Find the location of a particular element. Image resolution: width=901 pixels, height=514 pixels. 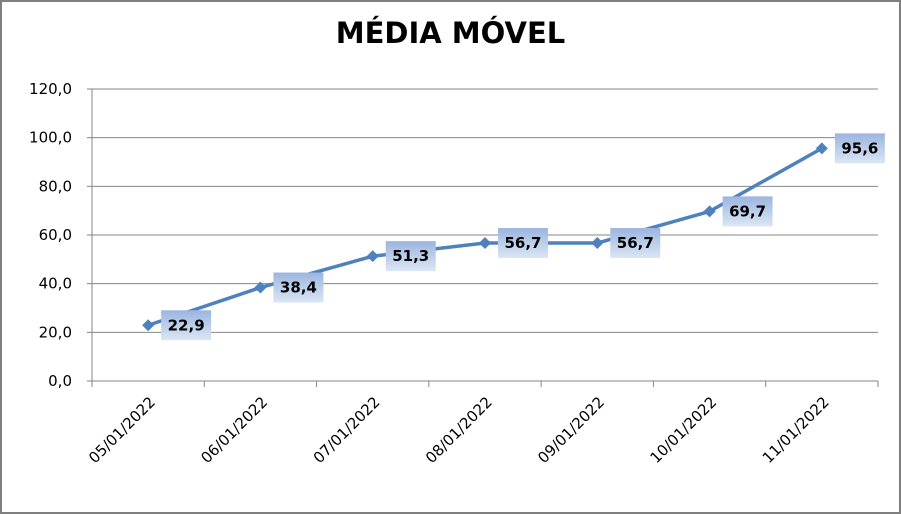

y-axis: 0,0 20,0 40,0 60,0 80,0 100,0 120,0 is located at coordinates (61, 235).